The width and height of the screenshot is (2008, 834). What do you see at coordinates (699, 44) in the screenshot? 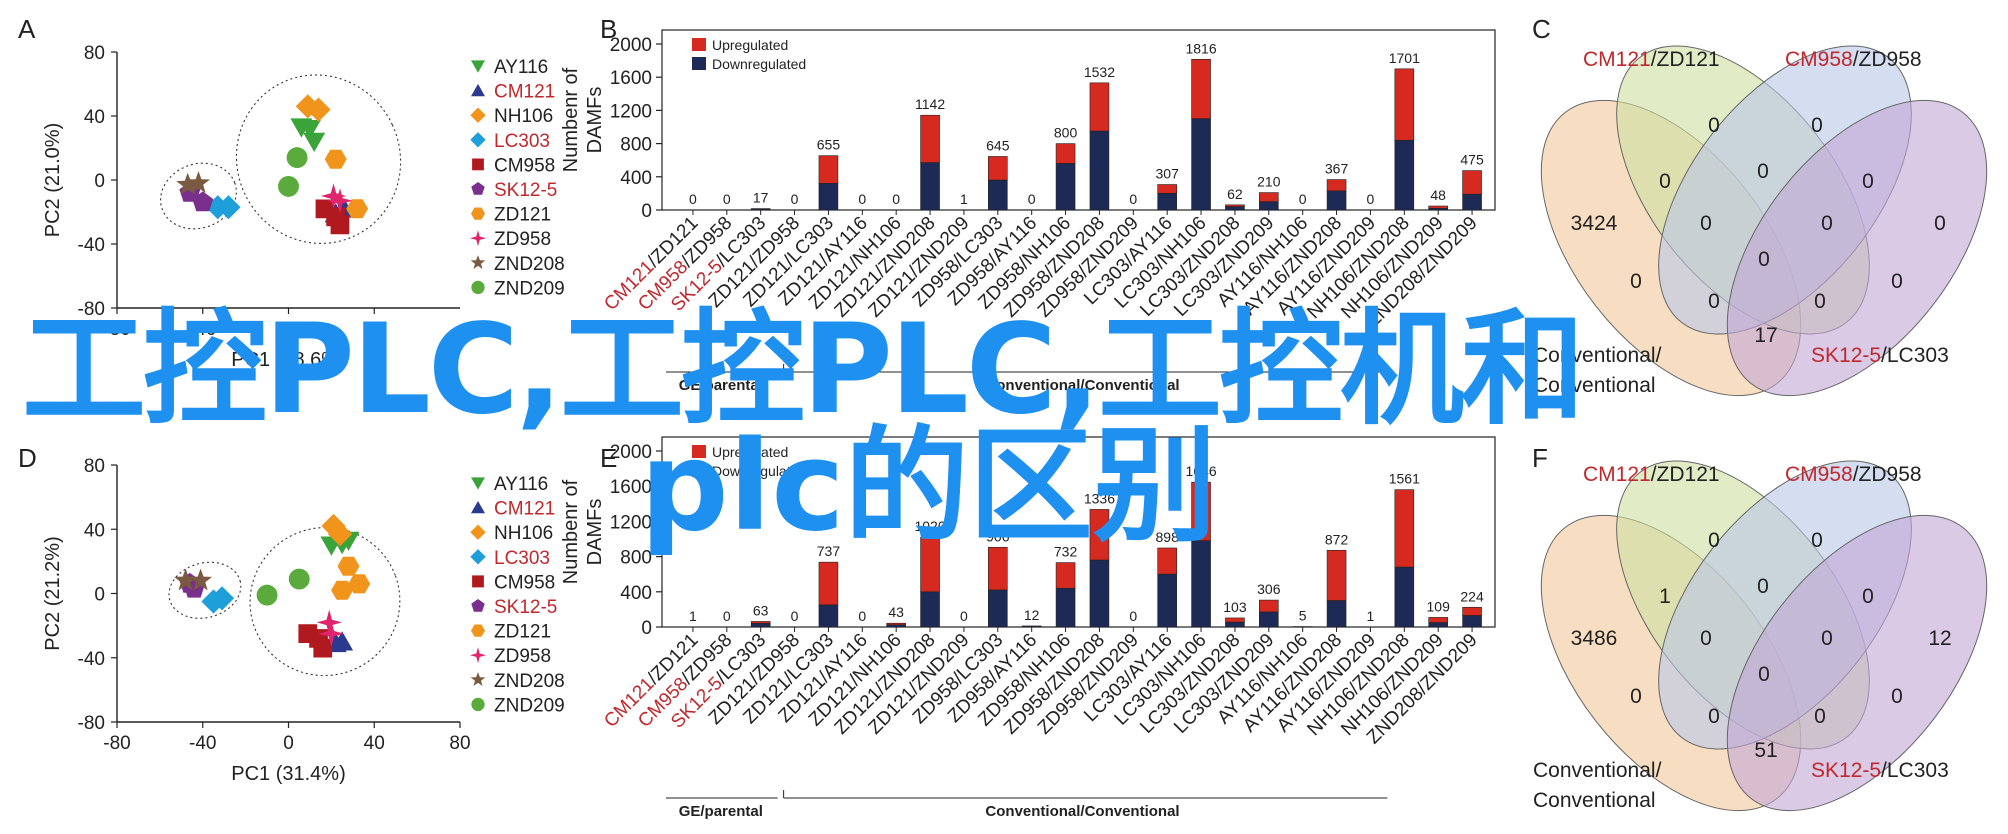
I see `legend-up-swatch` at bounding box center [699, 44].